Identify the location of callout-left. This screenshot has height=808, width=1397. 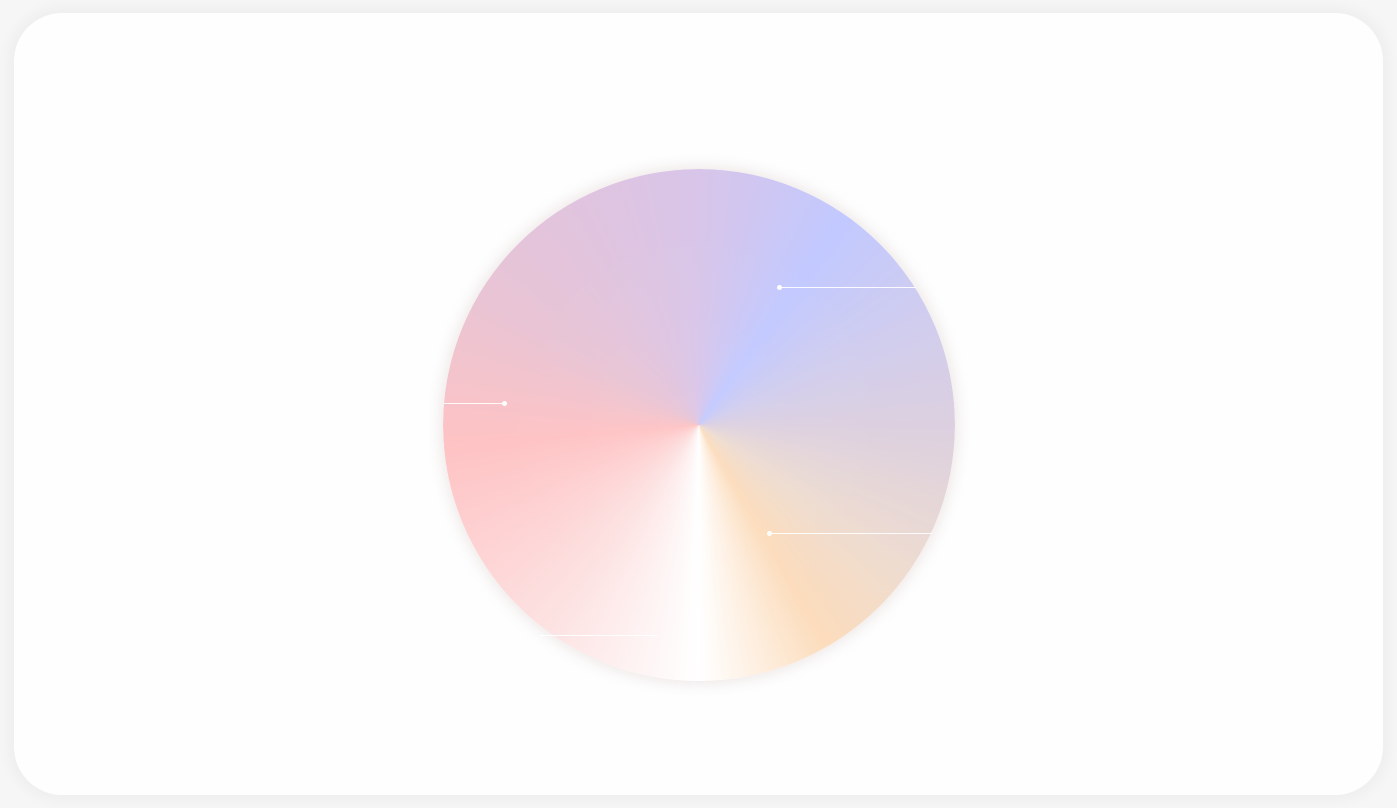
(475, 403).